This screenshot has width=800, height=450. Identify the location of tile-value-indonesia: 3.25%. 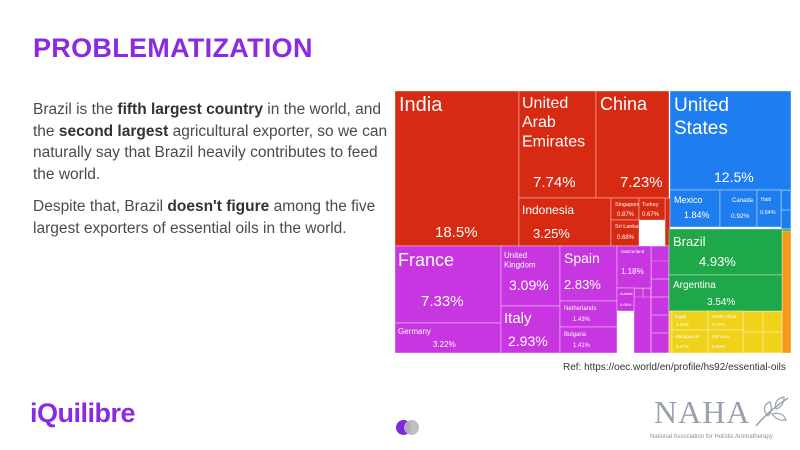
(551, 233).